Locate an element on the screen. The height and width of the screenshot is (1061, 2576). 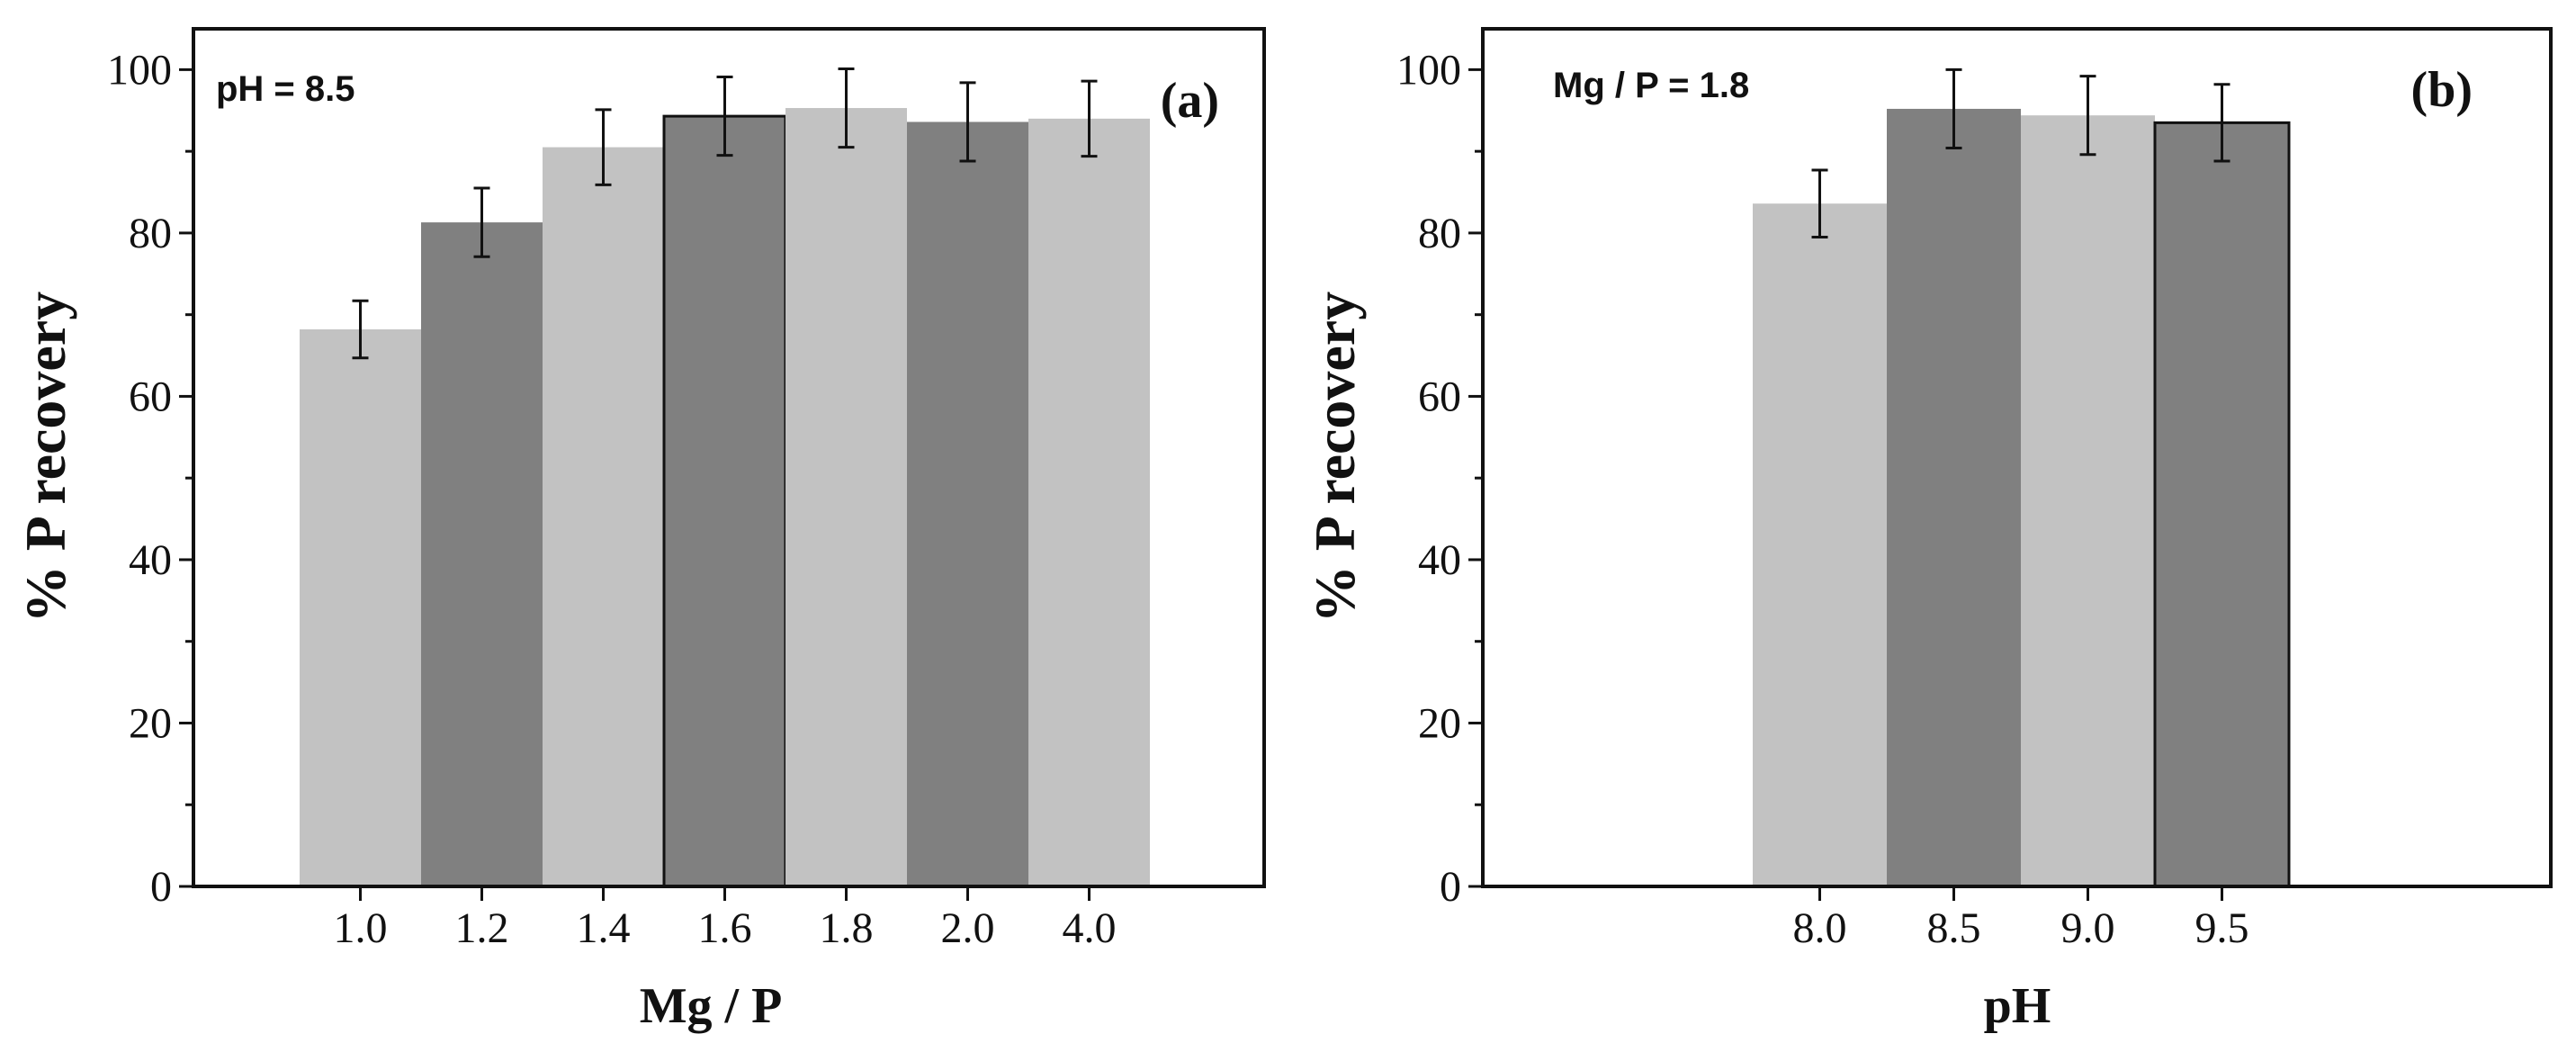
panel-label: (a) is located at coordinates (1190, 101).